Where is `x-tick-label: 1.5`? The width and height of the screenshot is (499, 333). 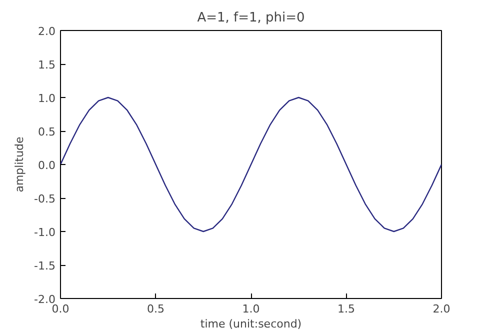 x-tick-label: 1.5 is located at coordinates (347, 309).